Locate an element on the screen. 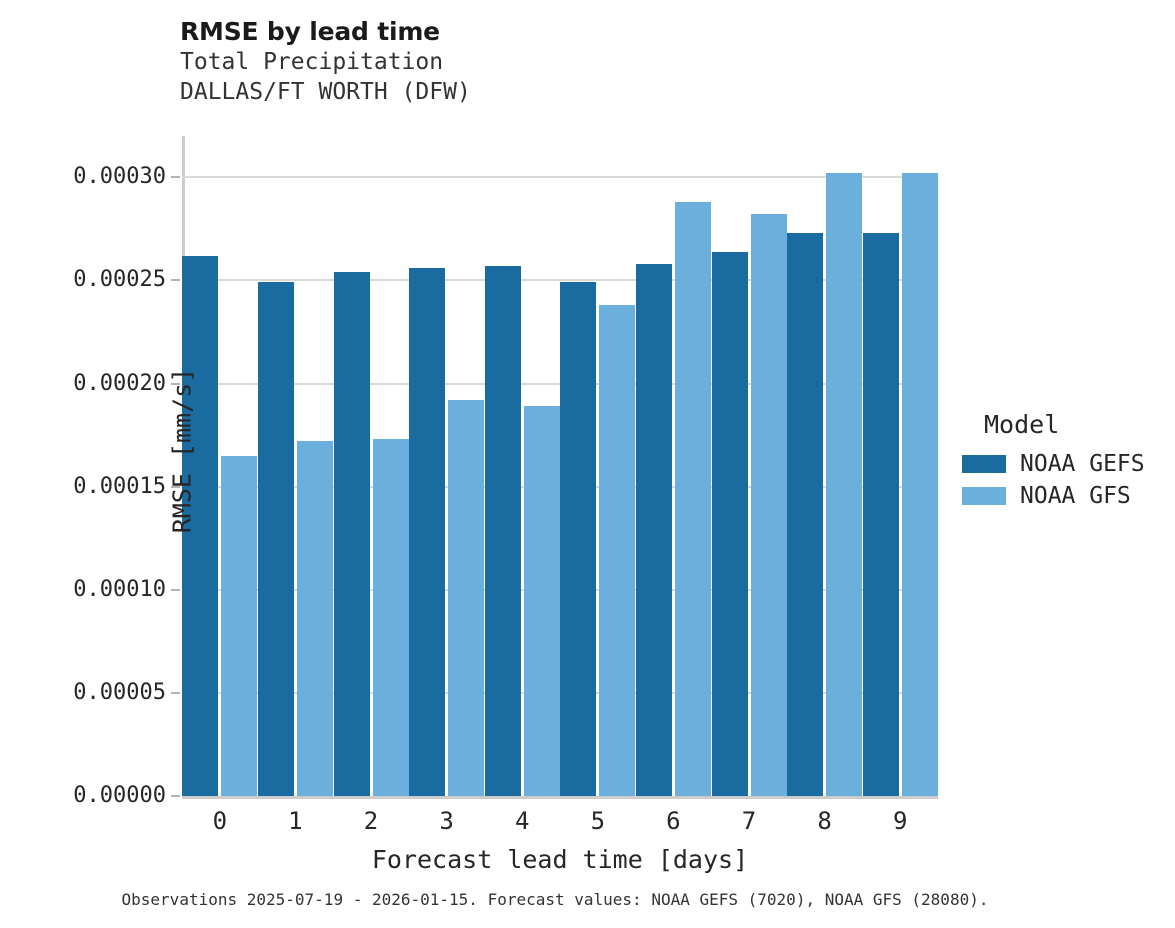 The width and height of the screenshot is (1175, 928). legend: Model NOAA GEFS NOAA GFS is located at coordinates (1067, 461).